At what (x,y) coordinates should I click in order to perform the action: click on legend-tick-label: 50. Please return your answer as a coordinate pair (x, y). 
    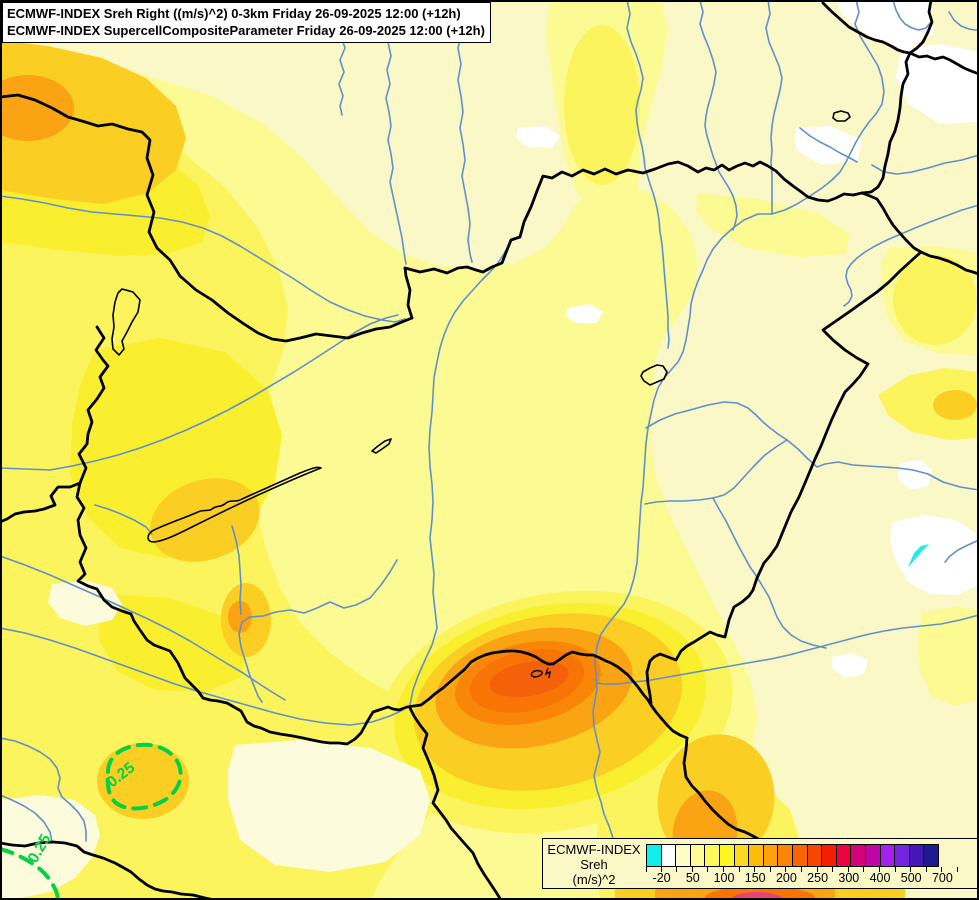
    Looking at the image, I should click on (692, 878).